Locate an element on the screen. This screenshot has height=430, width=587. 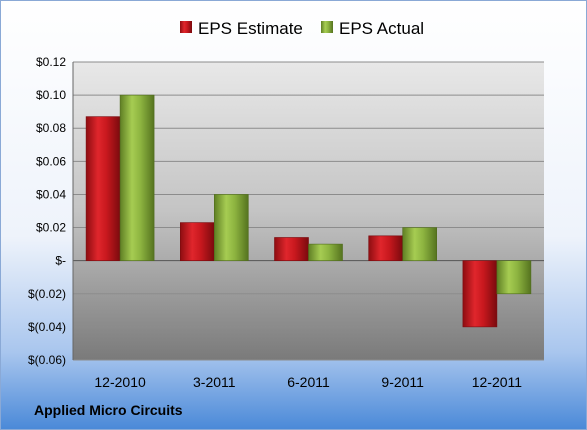
legend-label-actual: EPS Actual is located at coordinates (381, 28).